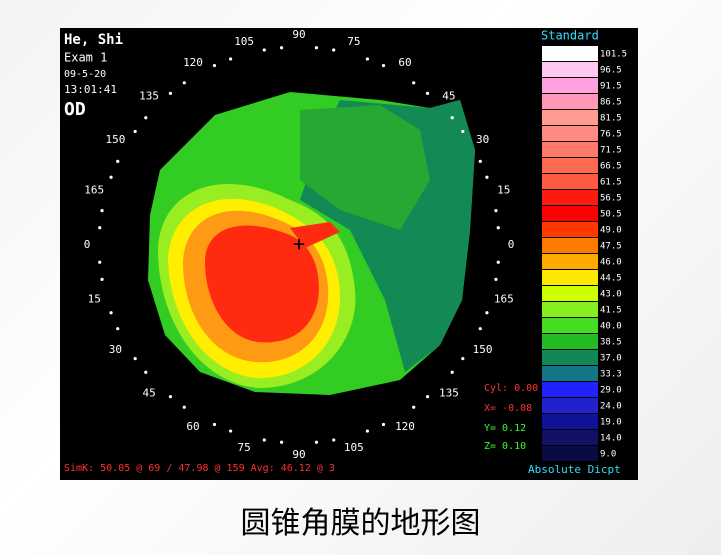  What do you see at coordinates (508, 408) in the screenshot?
I see `x-val: X= -0.08` at bounding box center [508, 408].